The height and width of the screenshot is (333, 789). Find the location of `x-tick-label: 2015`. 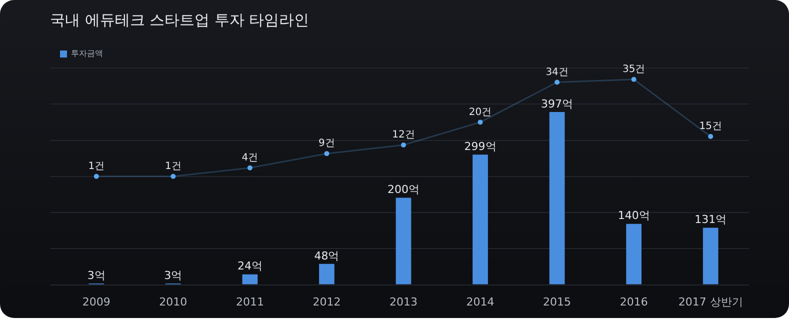

x-tick-label: 2015 is located at coordinates (557, 301).